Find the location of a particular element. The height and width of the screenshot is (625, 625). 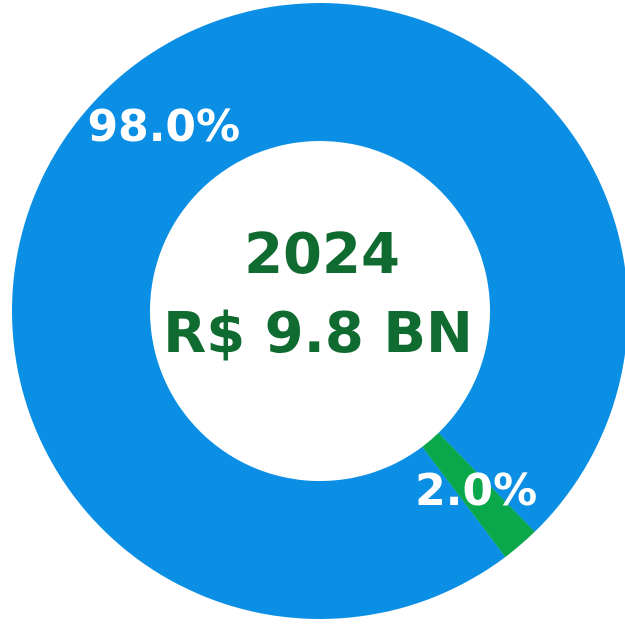

slice is located at coordinates (478, 494).